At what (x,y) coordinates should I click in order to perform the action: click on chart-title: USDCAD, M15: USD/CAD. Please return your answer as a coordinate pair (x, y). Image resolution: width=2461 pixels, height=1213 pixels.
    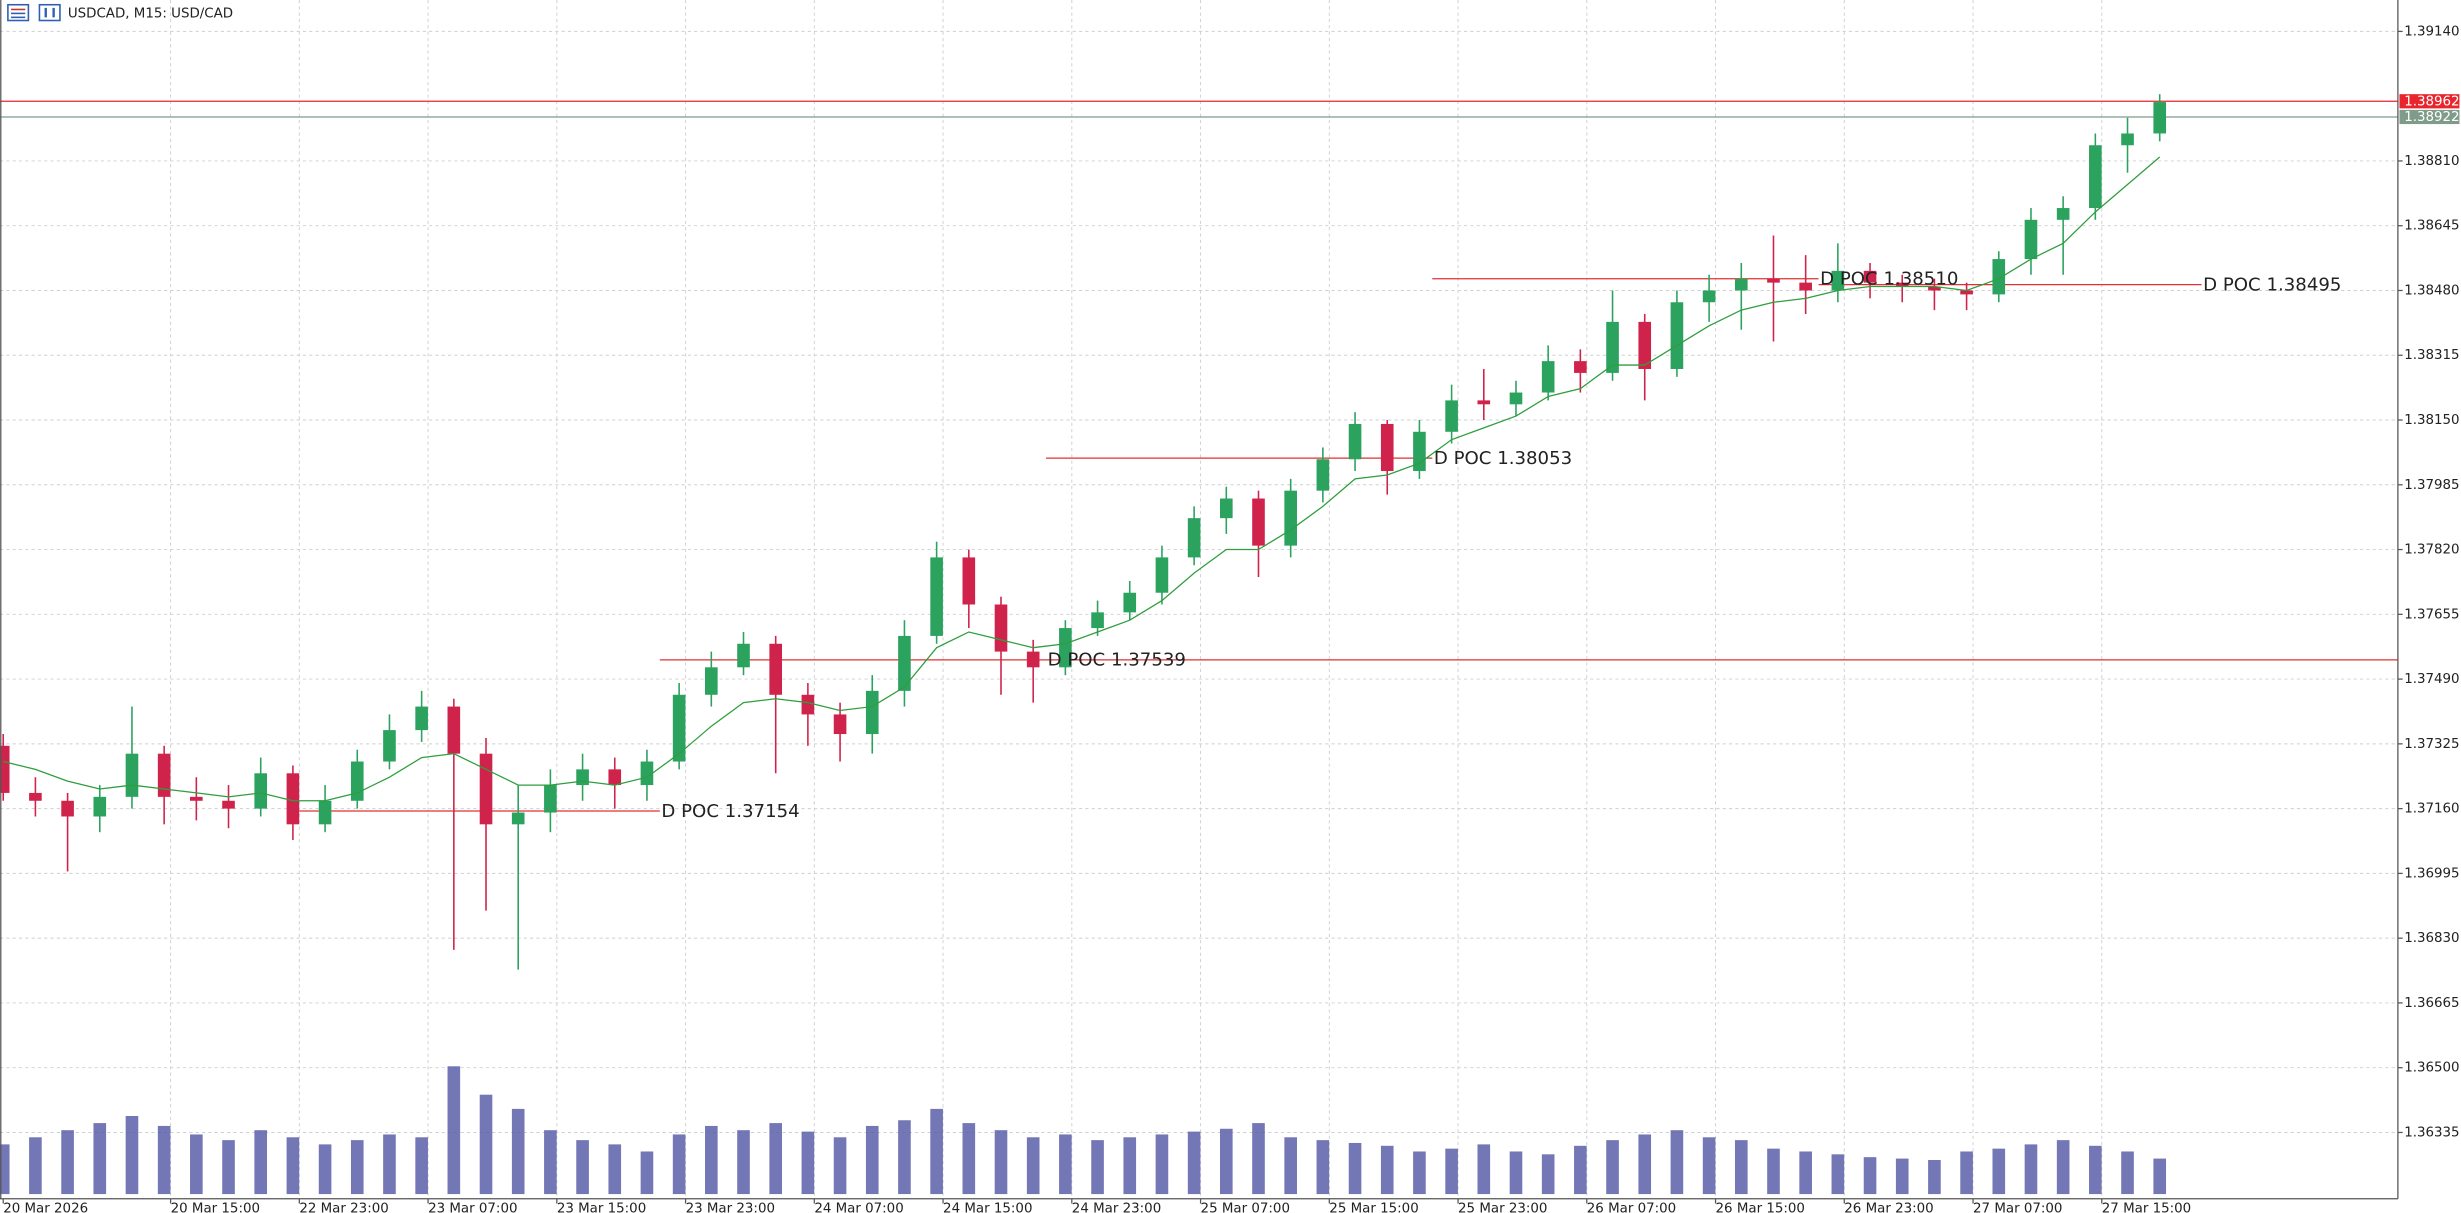
    Looking at the image, I should click on (150, 13).